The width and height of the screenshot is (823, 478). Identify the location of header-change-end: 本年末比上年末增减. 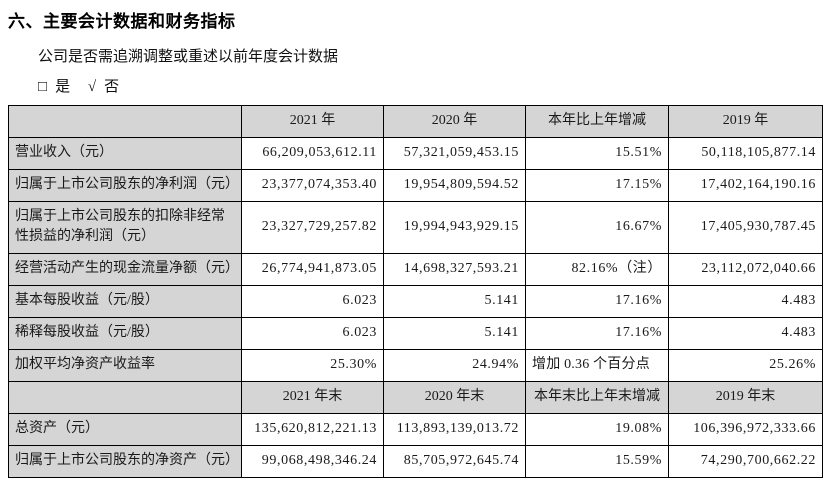
(597, 397).